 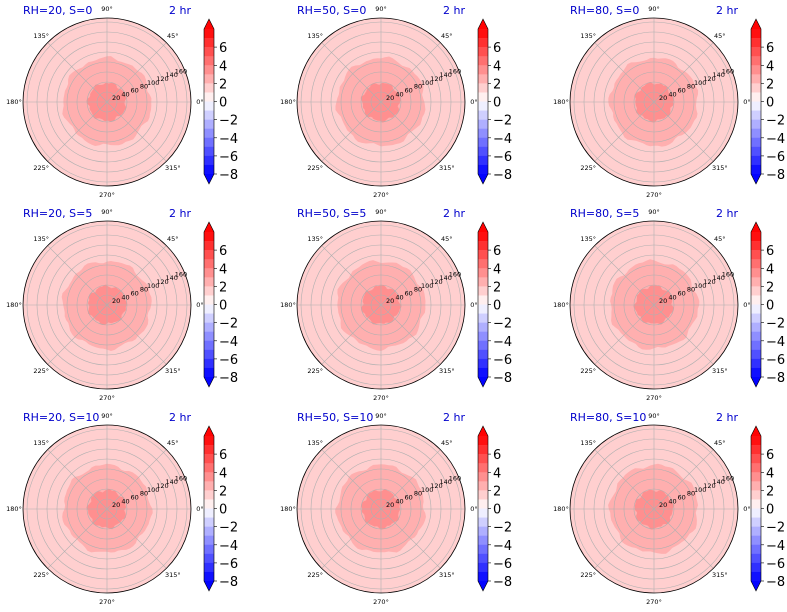 What do you see at coordinates (447, 239) in the screenshot?
I see `angle-tick-label: 45°` at bounding box center [447, 239].